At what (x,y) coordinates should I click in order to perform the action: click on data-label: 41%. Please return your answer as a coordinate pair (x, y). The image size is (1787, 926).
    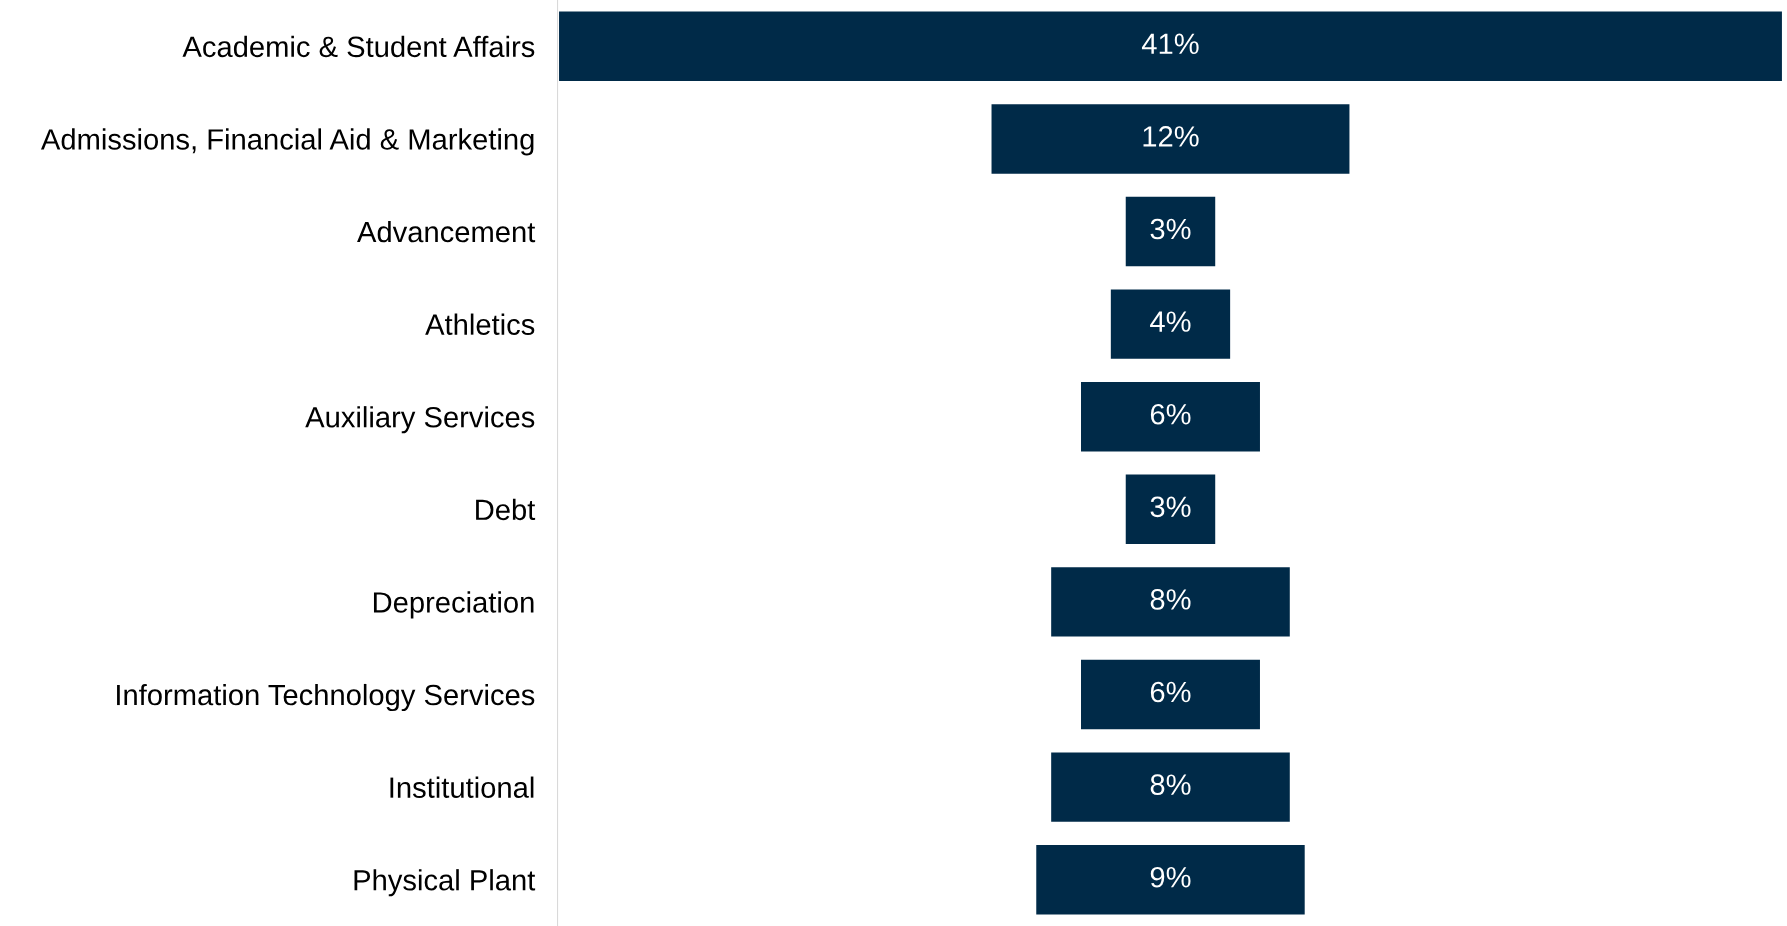
    Looking at the image, I should click on (1170, 44).